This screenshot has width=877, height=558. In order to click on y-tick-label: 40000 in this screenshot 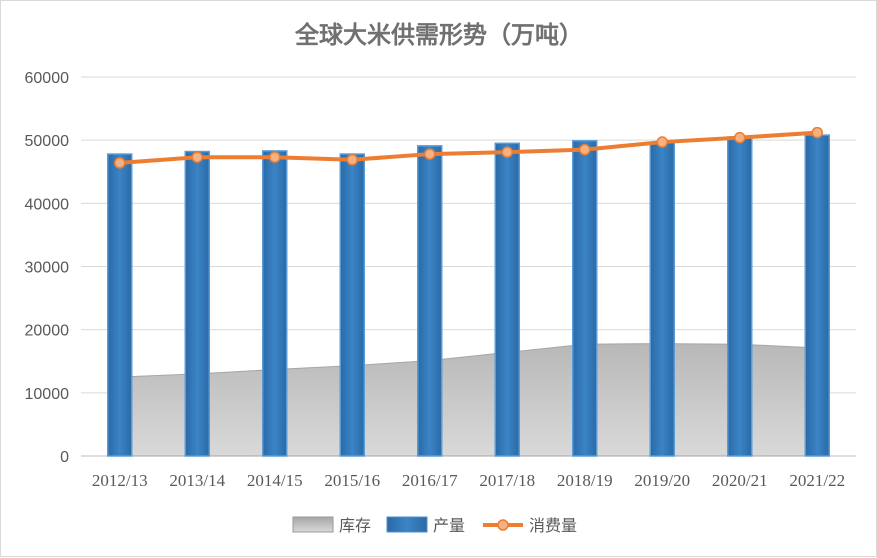, I will do `click(47, 204)`.